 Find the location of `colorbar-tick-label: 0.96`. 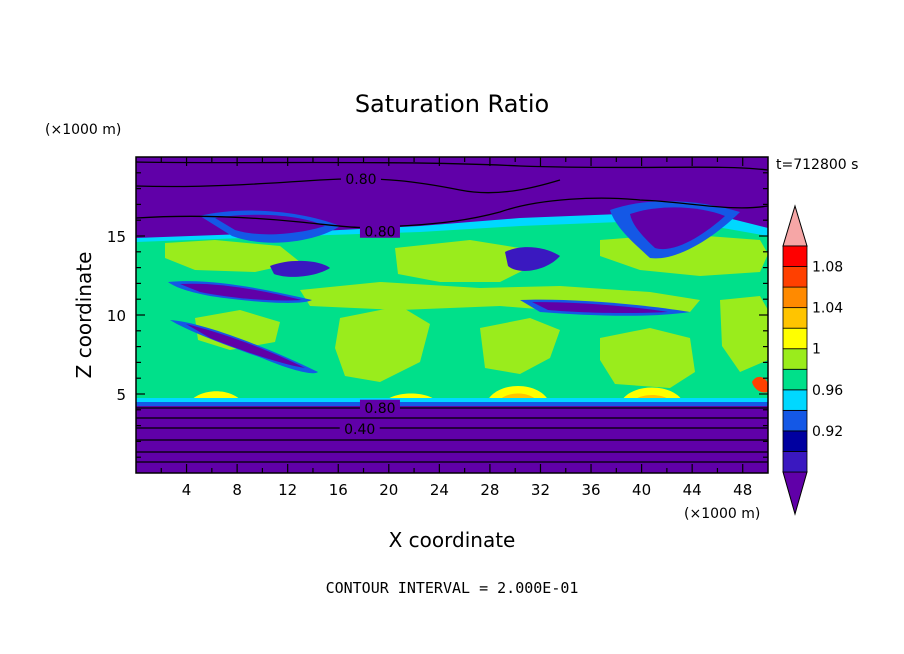

colorbar-tick-label: 0.96 is located at coordinates (827, 391).